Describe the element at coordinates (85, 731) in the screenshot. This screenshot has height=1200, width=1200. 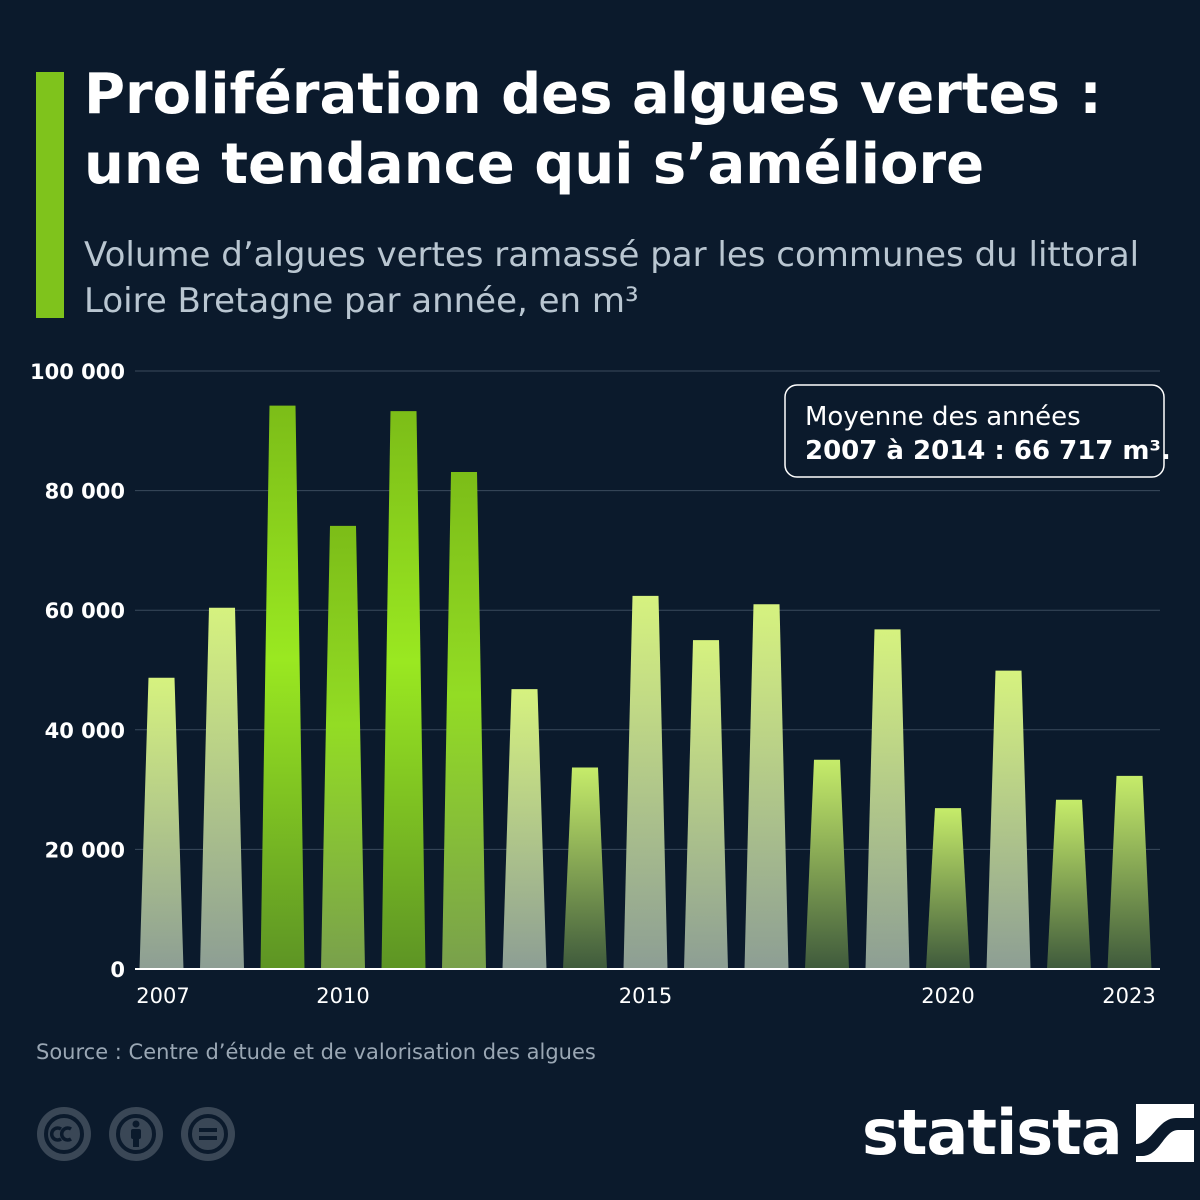
I see `y-tick-label: 40 000` at that location.